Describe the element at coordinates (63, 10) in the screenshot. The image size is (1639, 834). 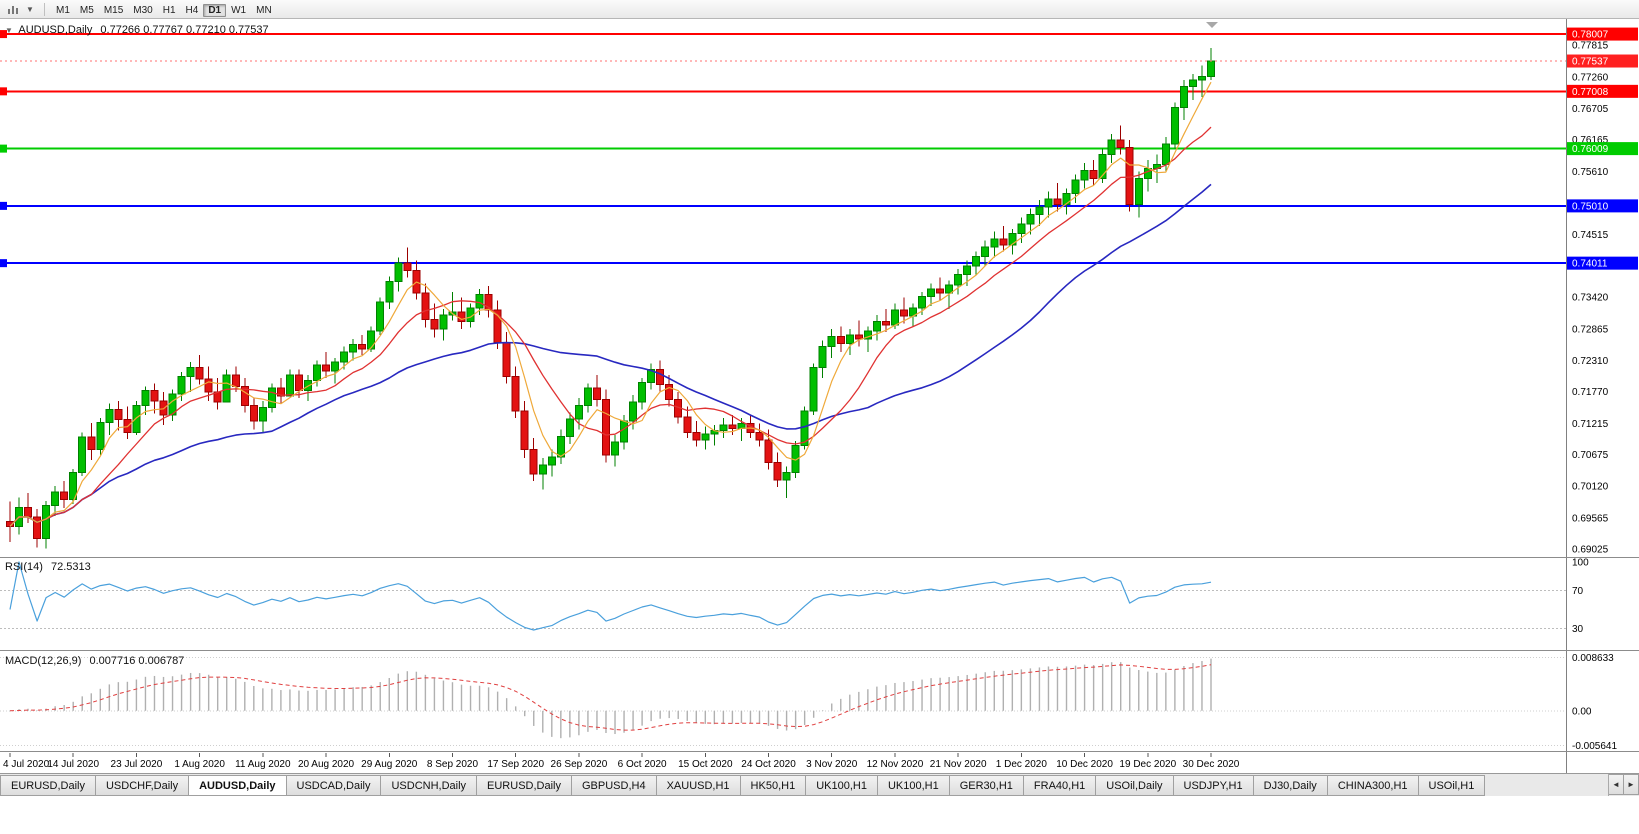
I see `timeframe-button-m1: M1` at that location.